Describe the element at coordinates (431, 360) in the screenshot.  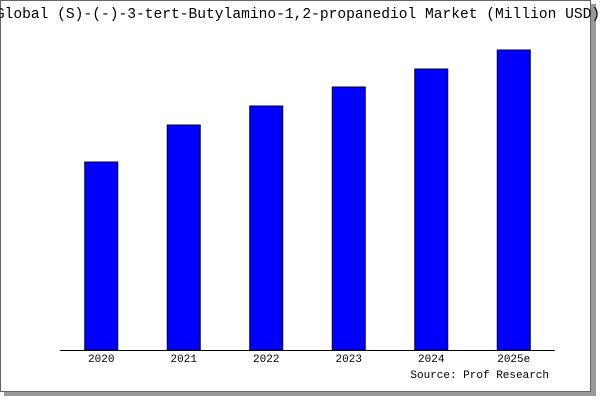
I see `x-tick-label: 2024` at that location.